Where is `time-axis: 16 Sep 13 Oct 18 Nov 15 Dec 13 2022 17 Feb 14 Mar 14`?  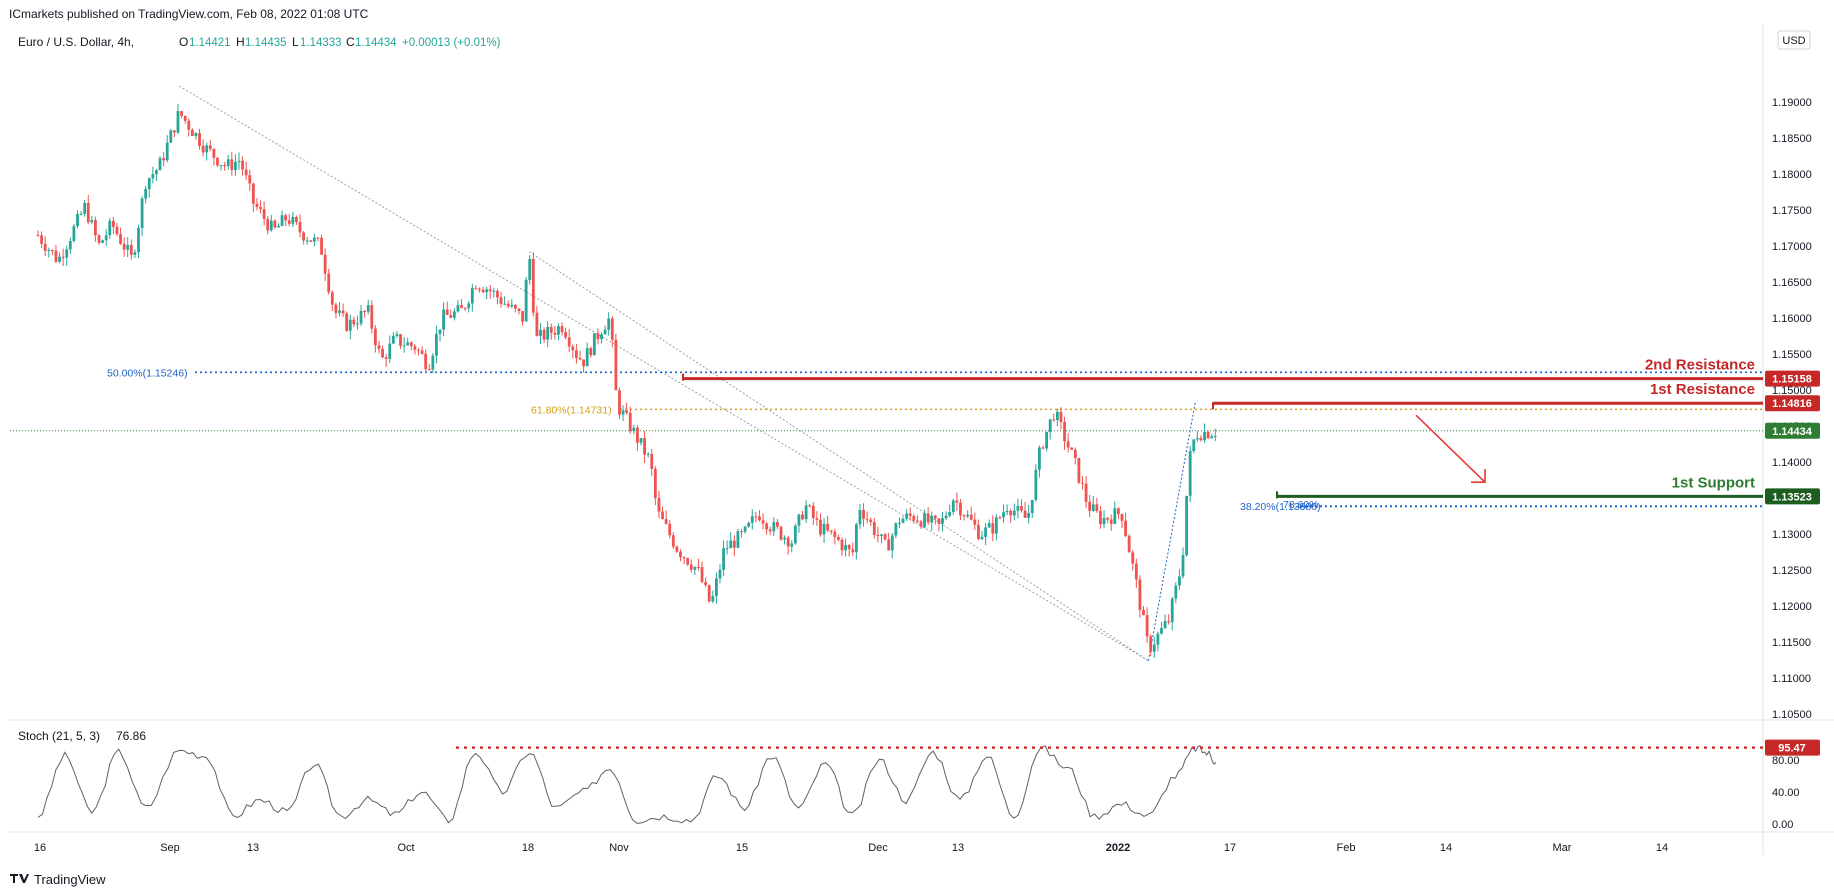
time-axis: 16 Sep 13 Oct 18 Nov 15 Dec 13 2022 17 Feb 14 Mar 14 is located at coordinates (851, 848).